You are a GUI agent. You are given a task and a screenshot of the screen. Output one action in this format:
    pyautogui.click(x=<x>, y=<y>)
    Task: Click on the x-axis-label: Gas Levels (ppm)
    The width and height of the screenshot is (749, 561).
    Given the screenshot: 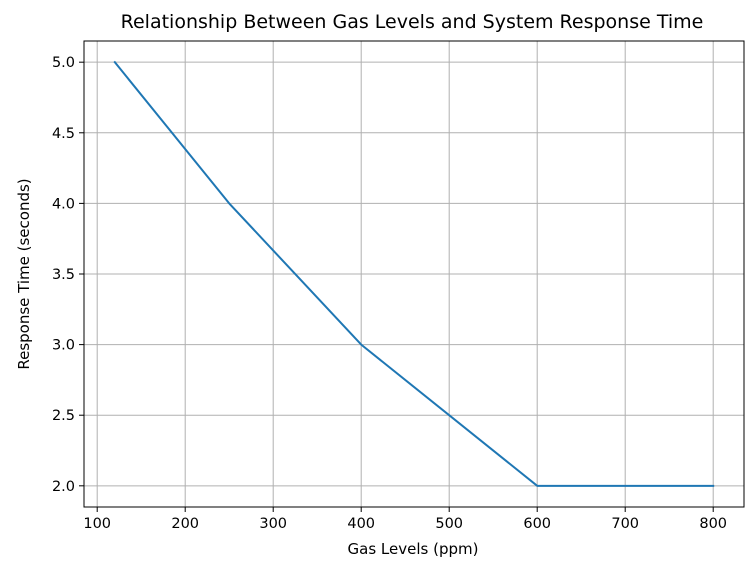 What is the action you would take?
    pyautogui.click(x=413, y=549)
    